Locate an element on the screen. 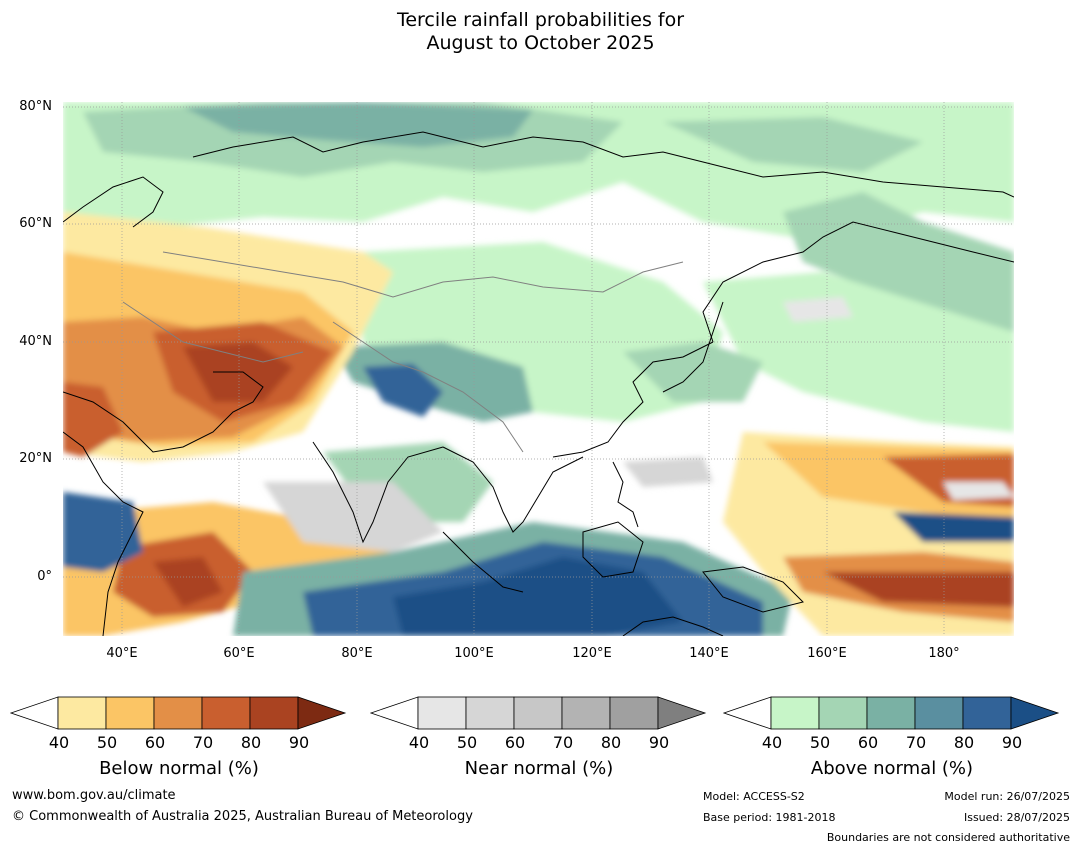 This screenshot has height=850, width=1081. lon-label-140e: 140°E is located at coordinates (709, 653).